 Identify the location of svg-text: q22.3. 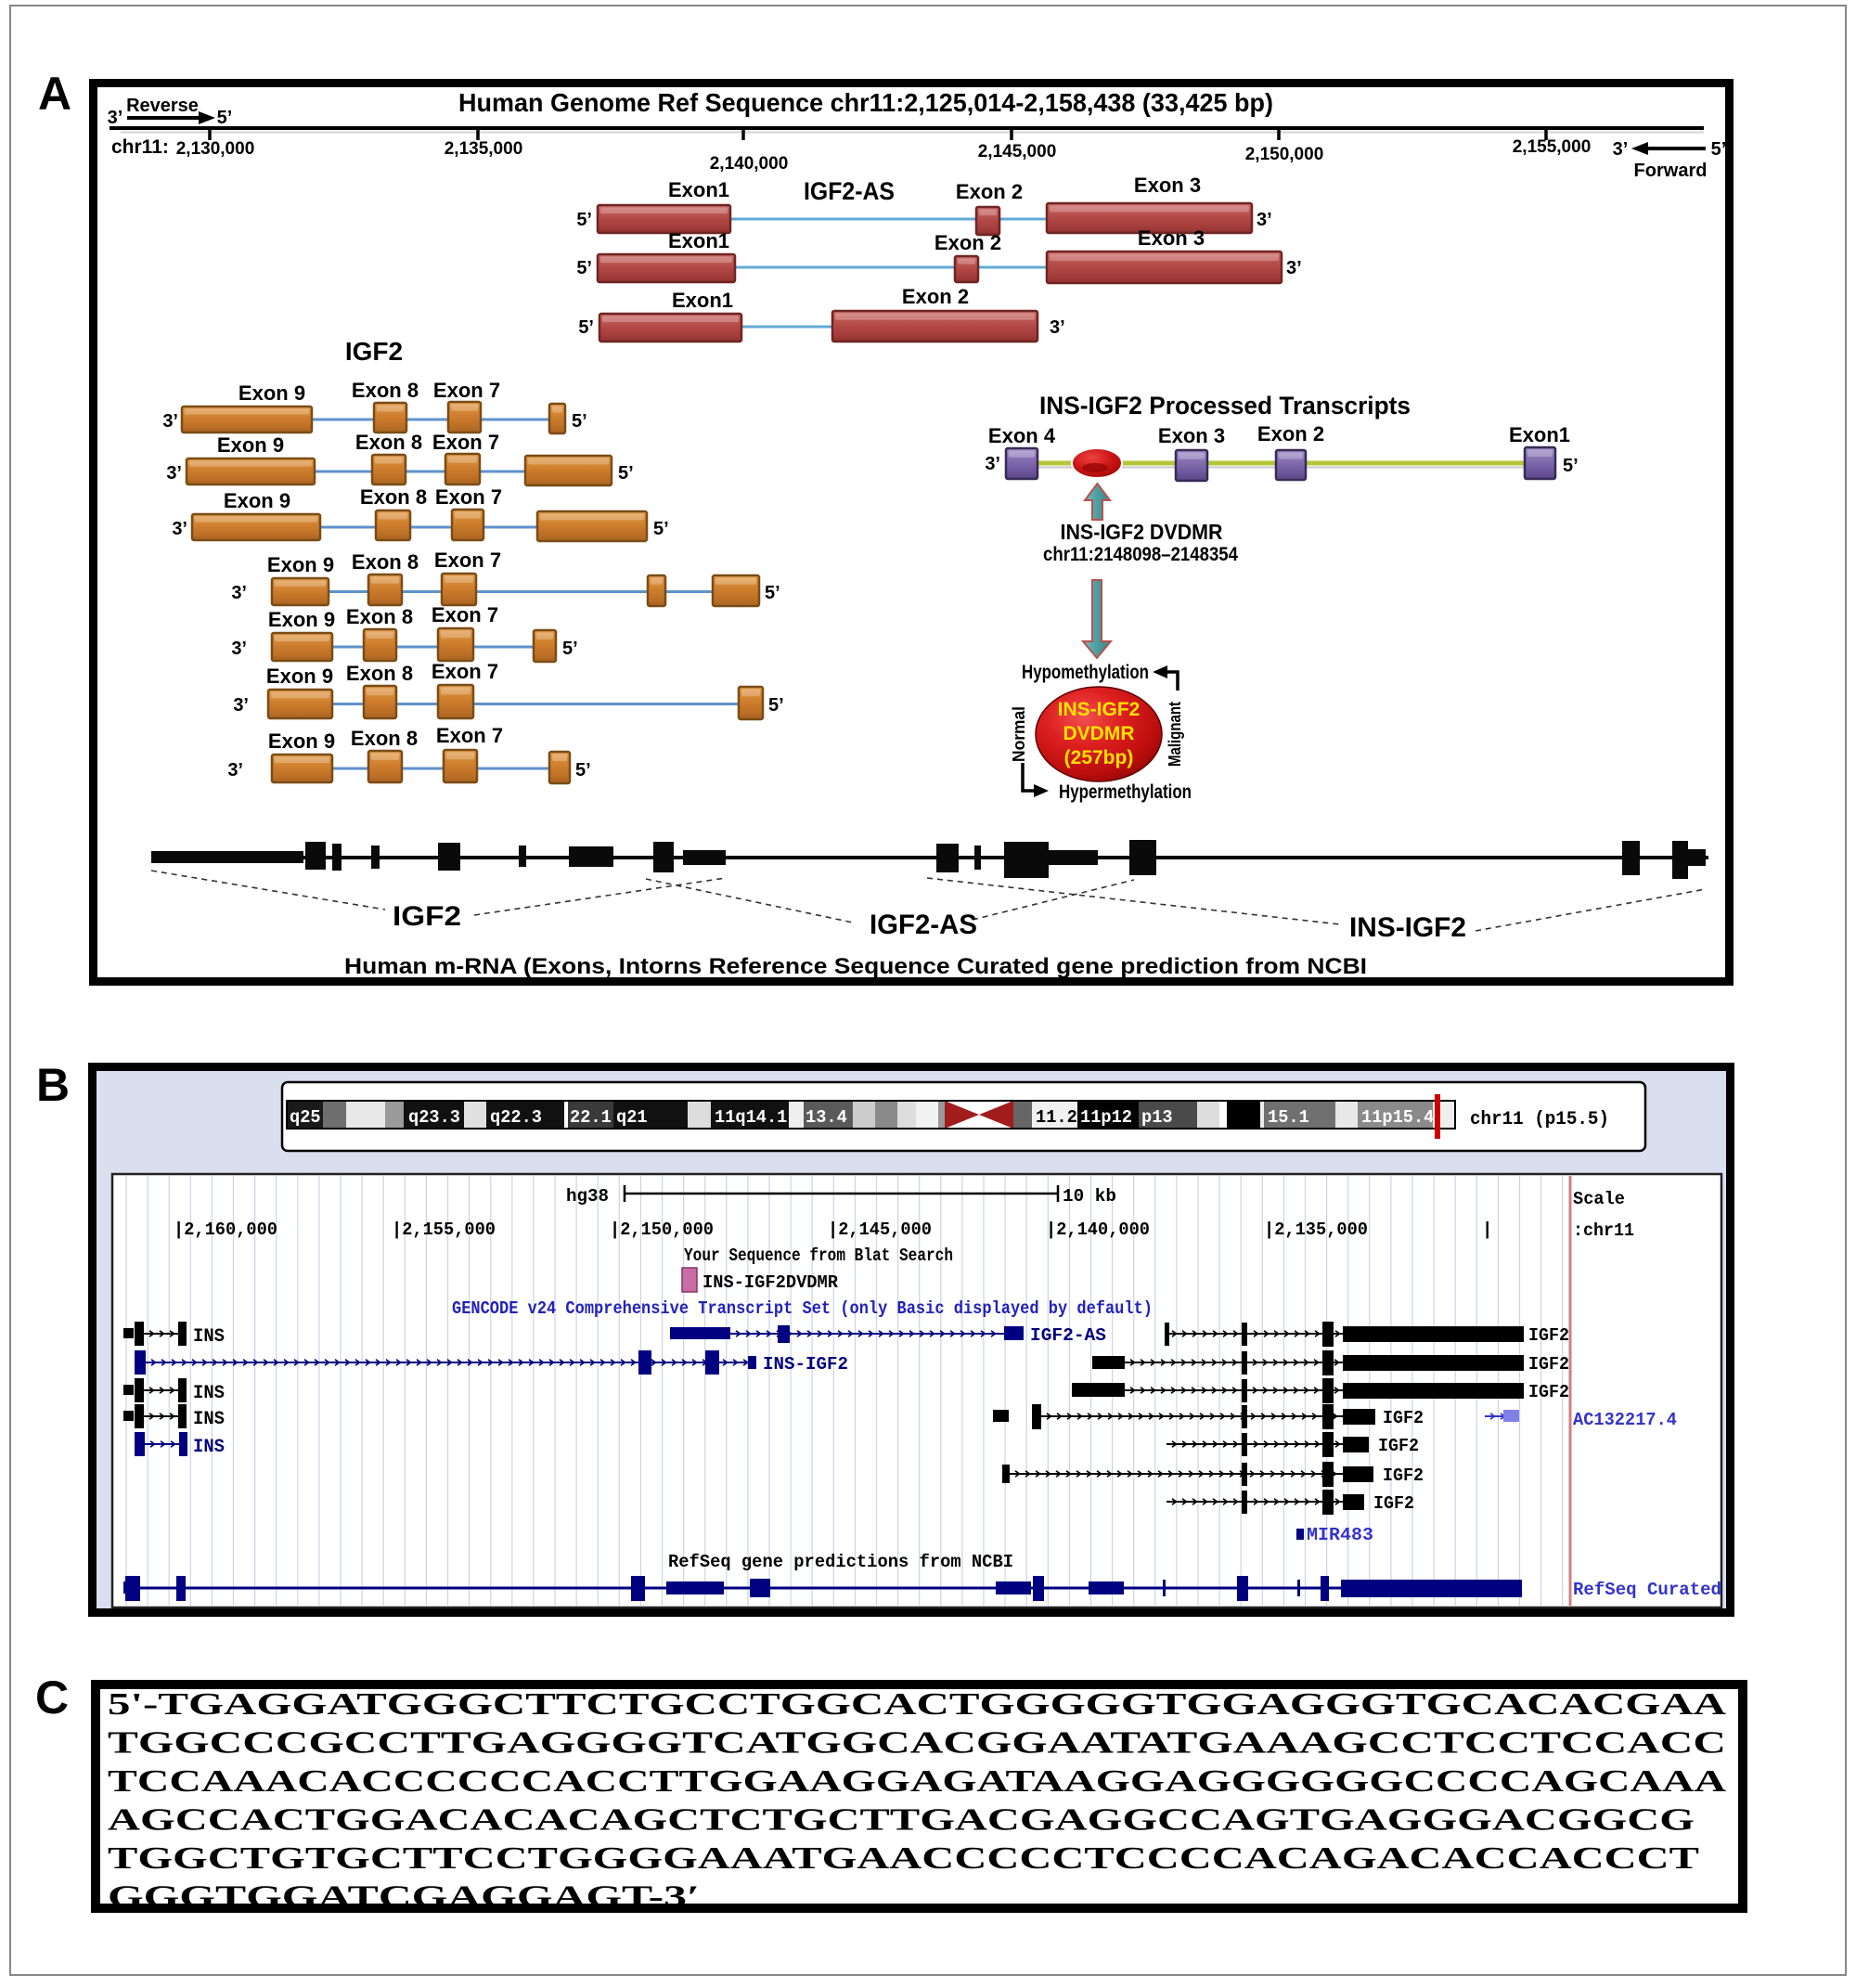
(516, 1117).